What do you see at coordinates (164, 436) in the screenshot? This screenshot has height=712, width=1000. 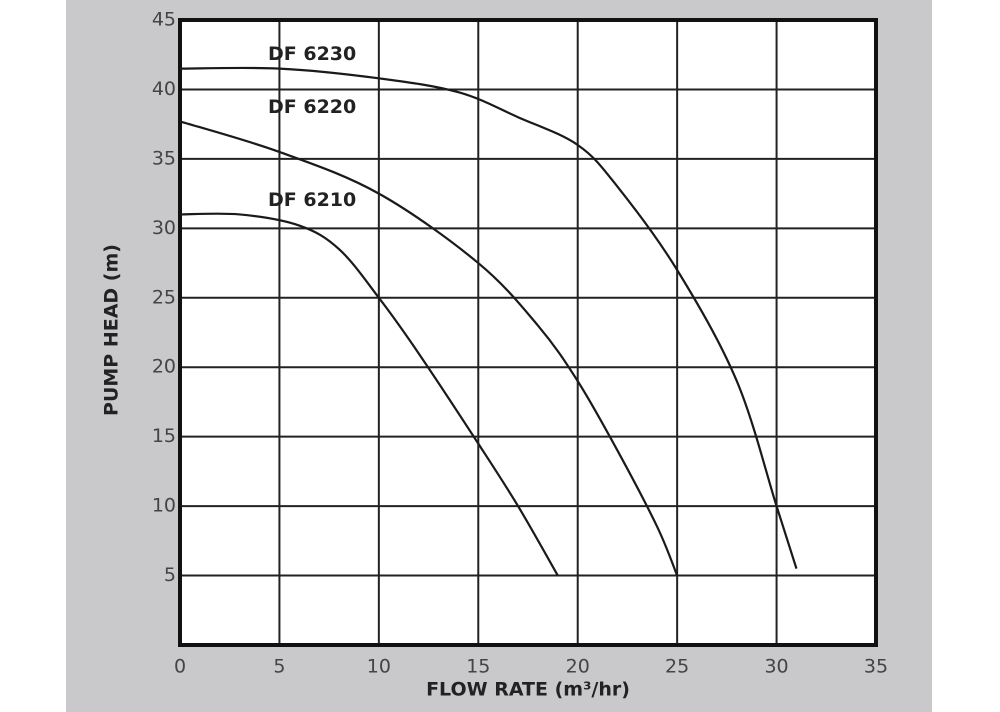 I see `y-tick-label: 15` at bounding box center [164, 436].